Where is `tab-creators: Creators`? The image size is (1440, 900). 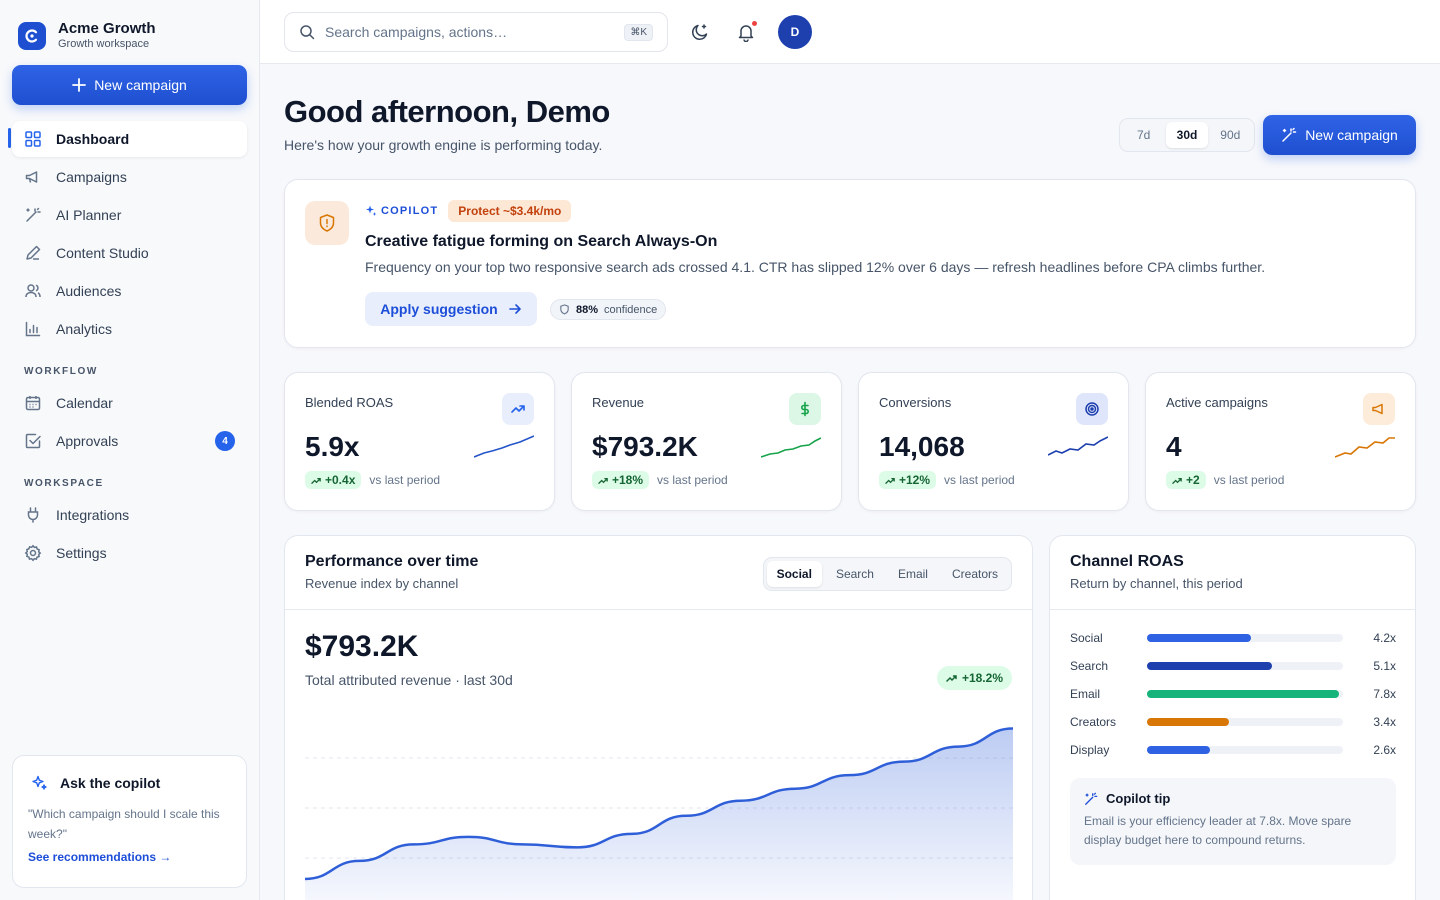 tab-creators: Creators is located at coordinates (974, 574).